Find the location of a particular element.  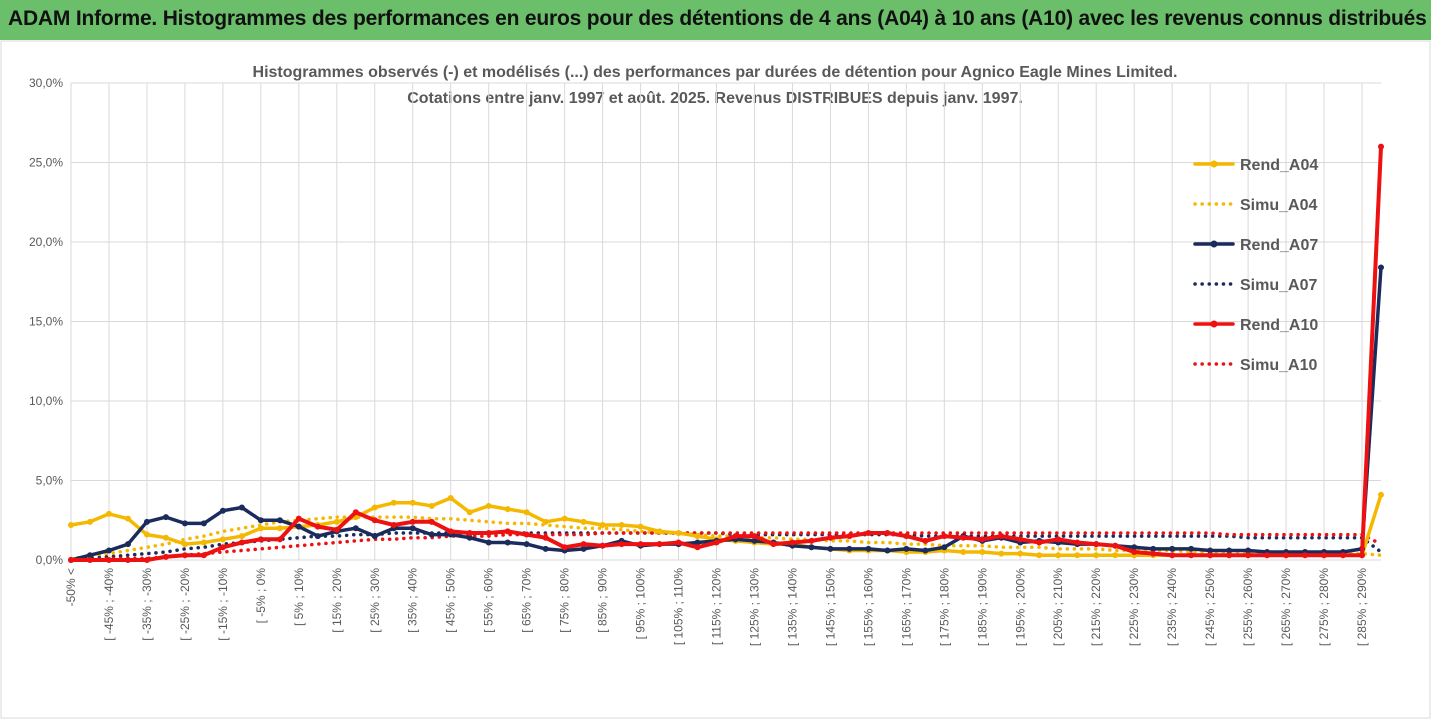

x-tick-label: [ 45% ; 50% is located at coordinates (451, 600).